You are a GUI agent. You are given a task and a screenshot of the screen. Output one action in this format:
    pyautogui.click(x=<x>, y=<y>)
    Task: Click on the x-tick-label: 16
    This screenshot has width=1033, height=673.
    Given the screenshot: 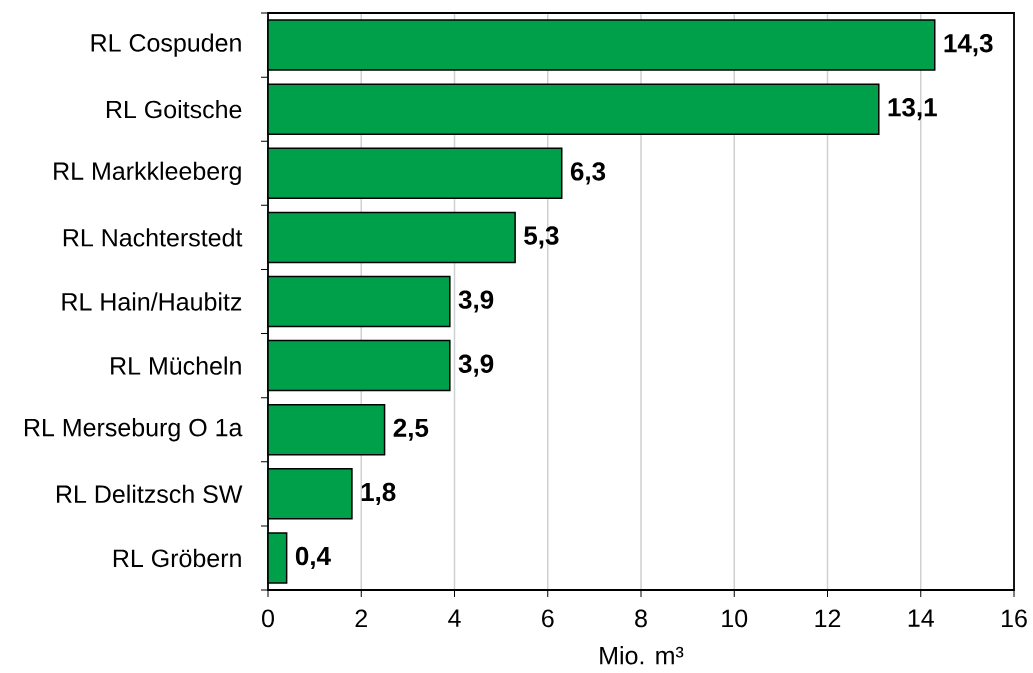 What is the action you would take?
    pyautogui.click(x=1014, y=618)
    